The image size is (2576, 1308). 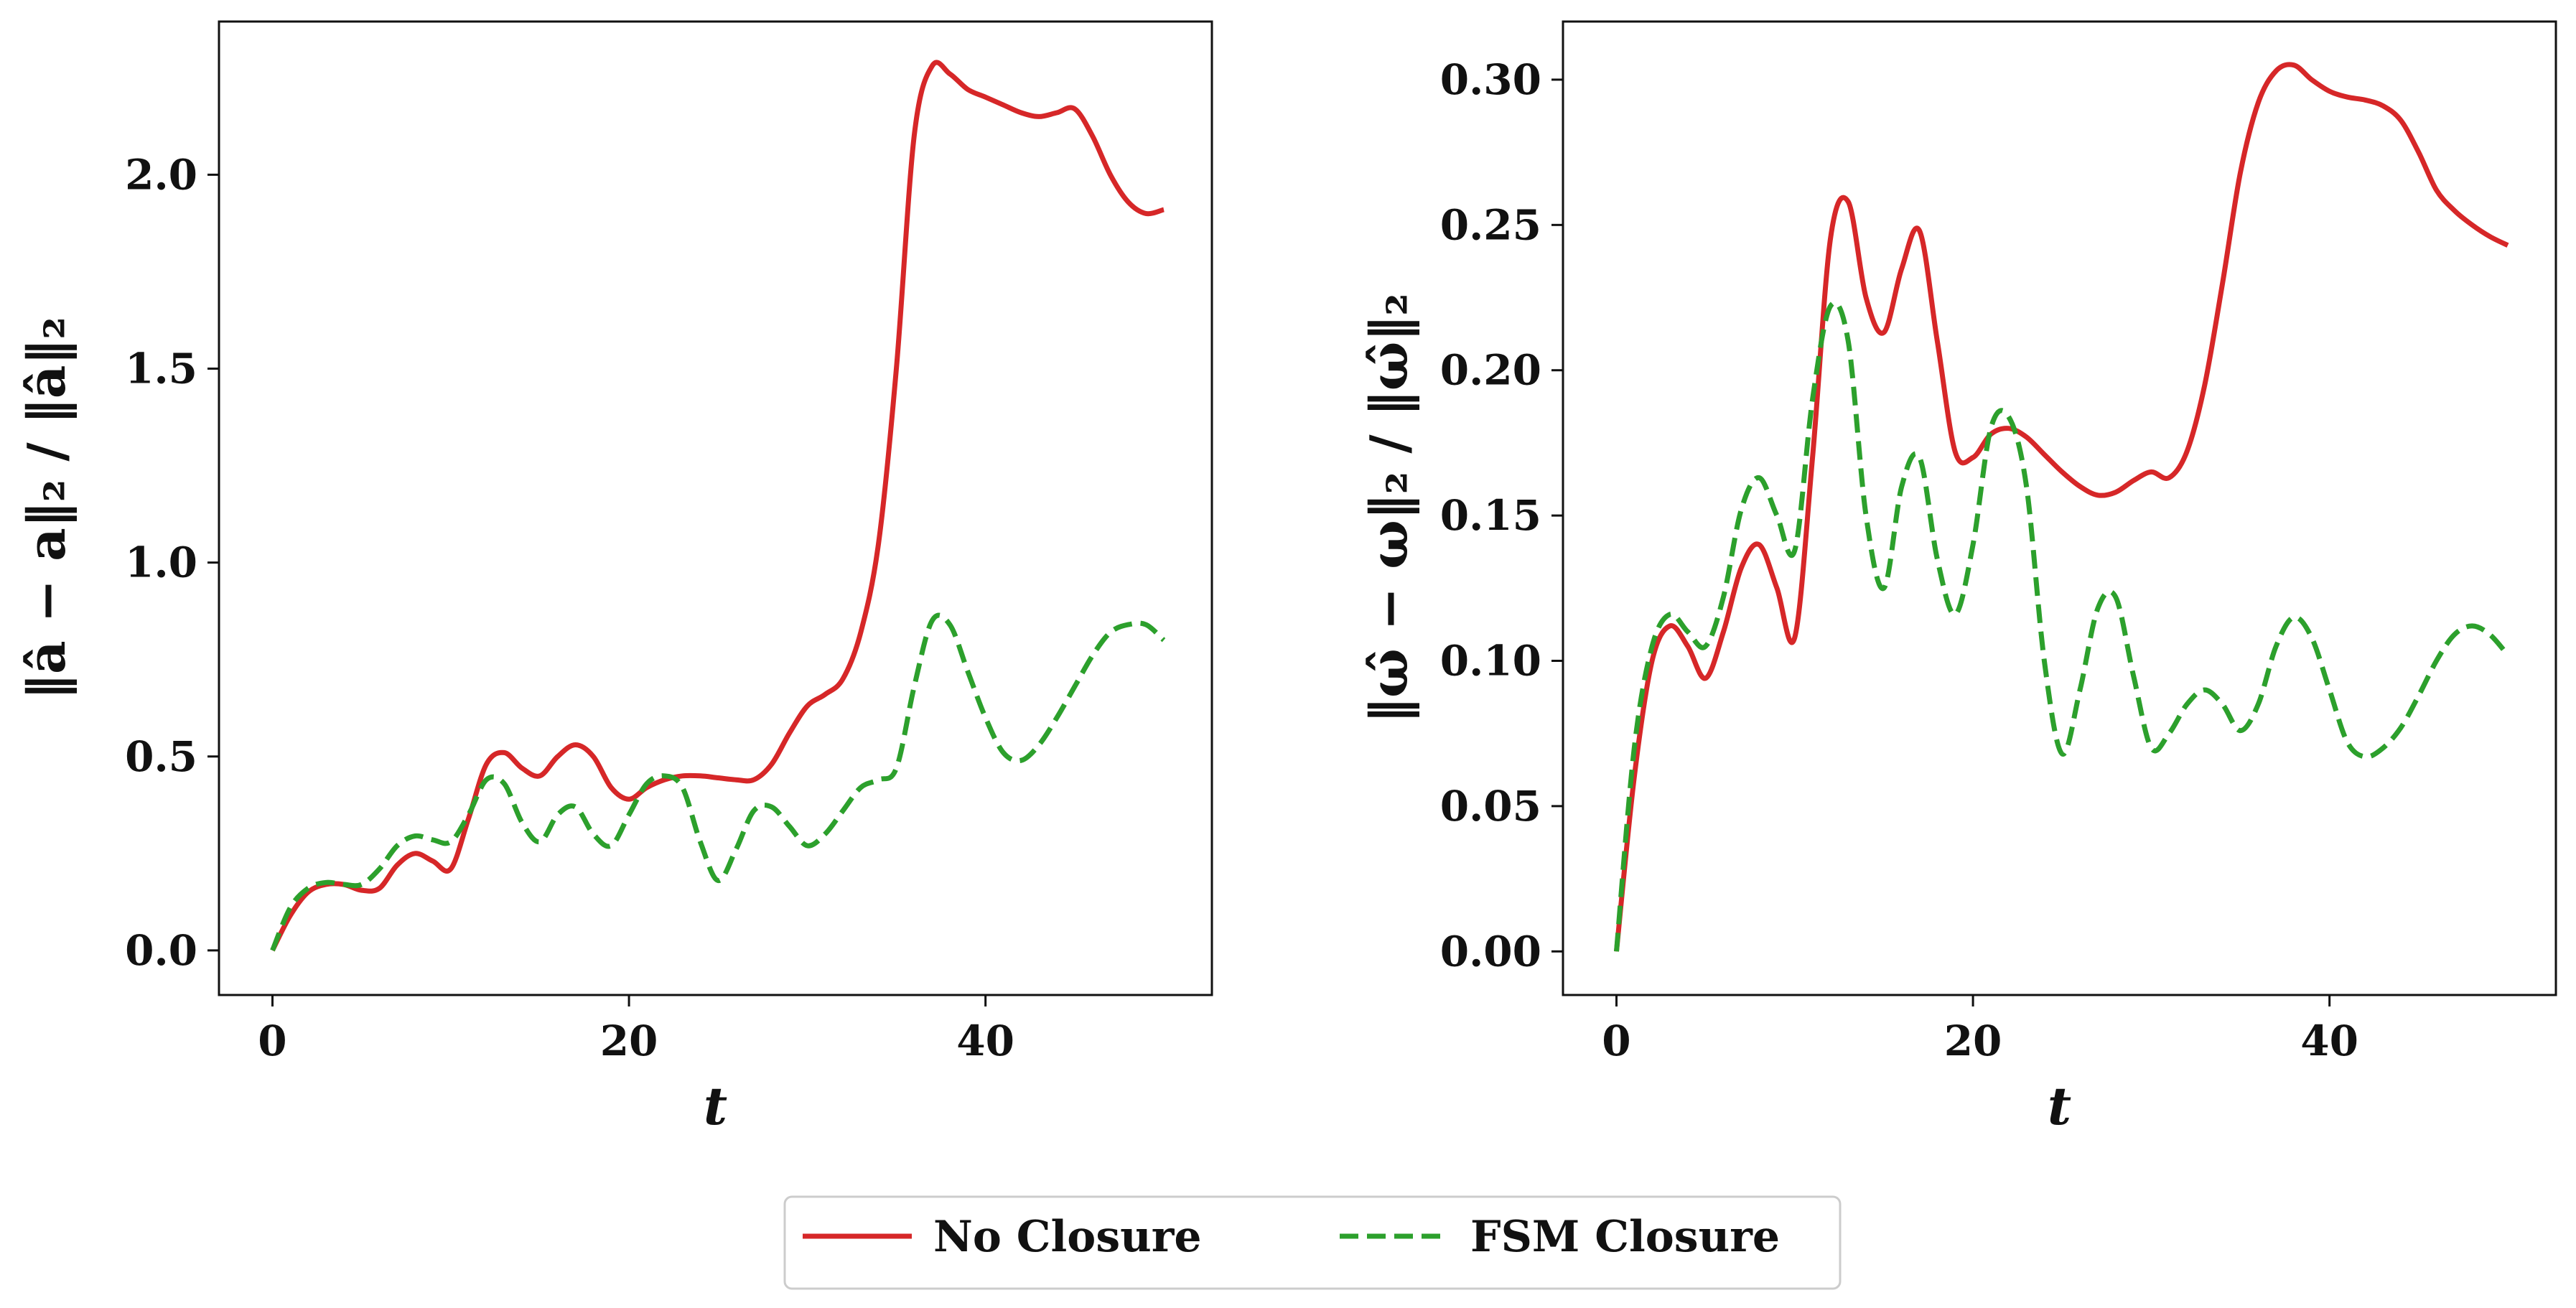 What do you see at coordinates (1616, 1041) in the screenshot?
I see `right-x-tick-label: 0` at bounding box center [1616, 1041].